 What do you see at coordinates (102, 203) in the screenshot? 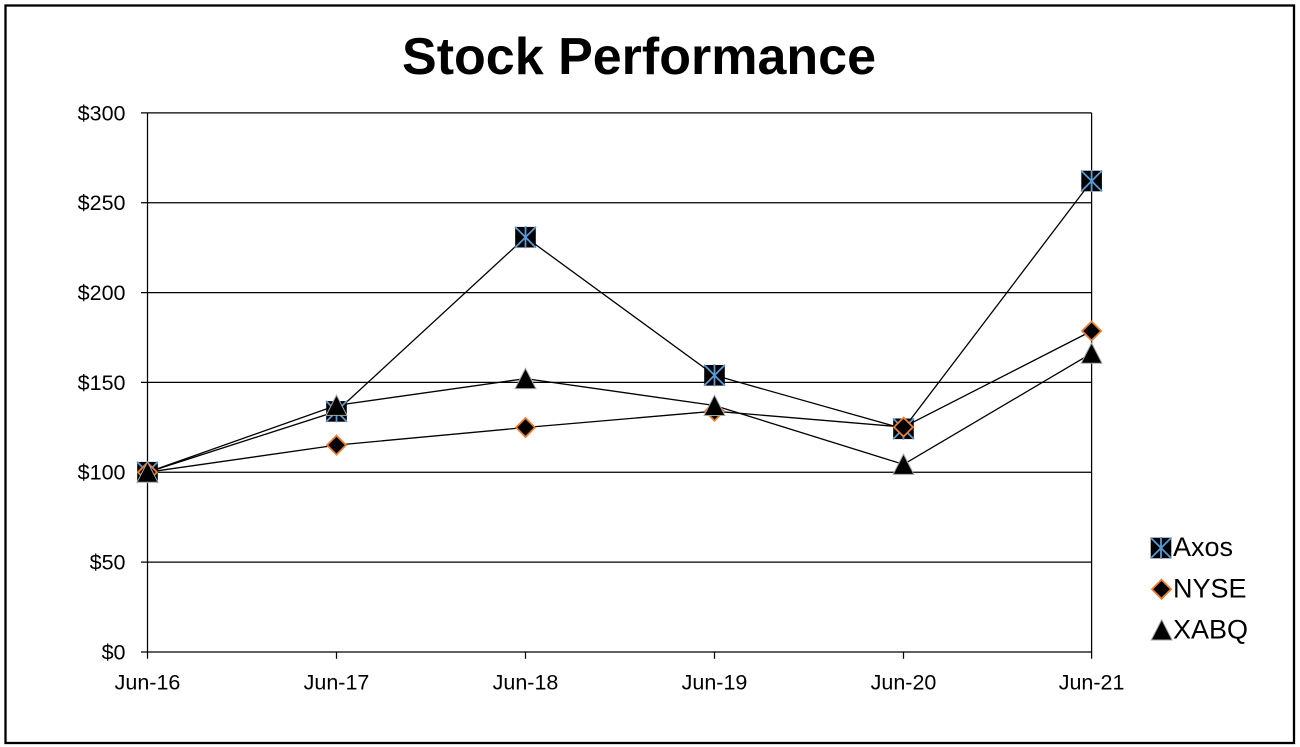
I see `svg-text: $250` at bounding box center [102, 203].